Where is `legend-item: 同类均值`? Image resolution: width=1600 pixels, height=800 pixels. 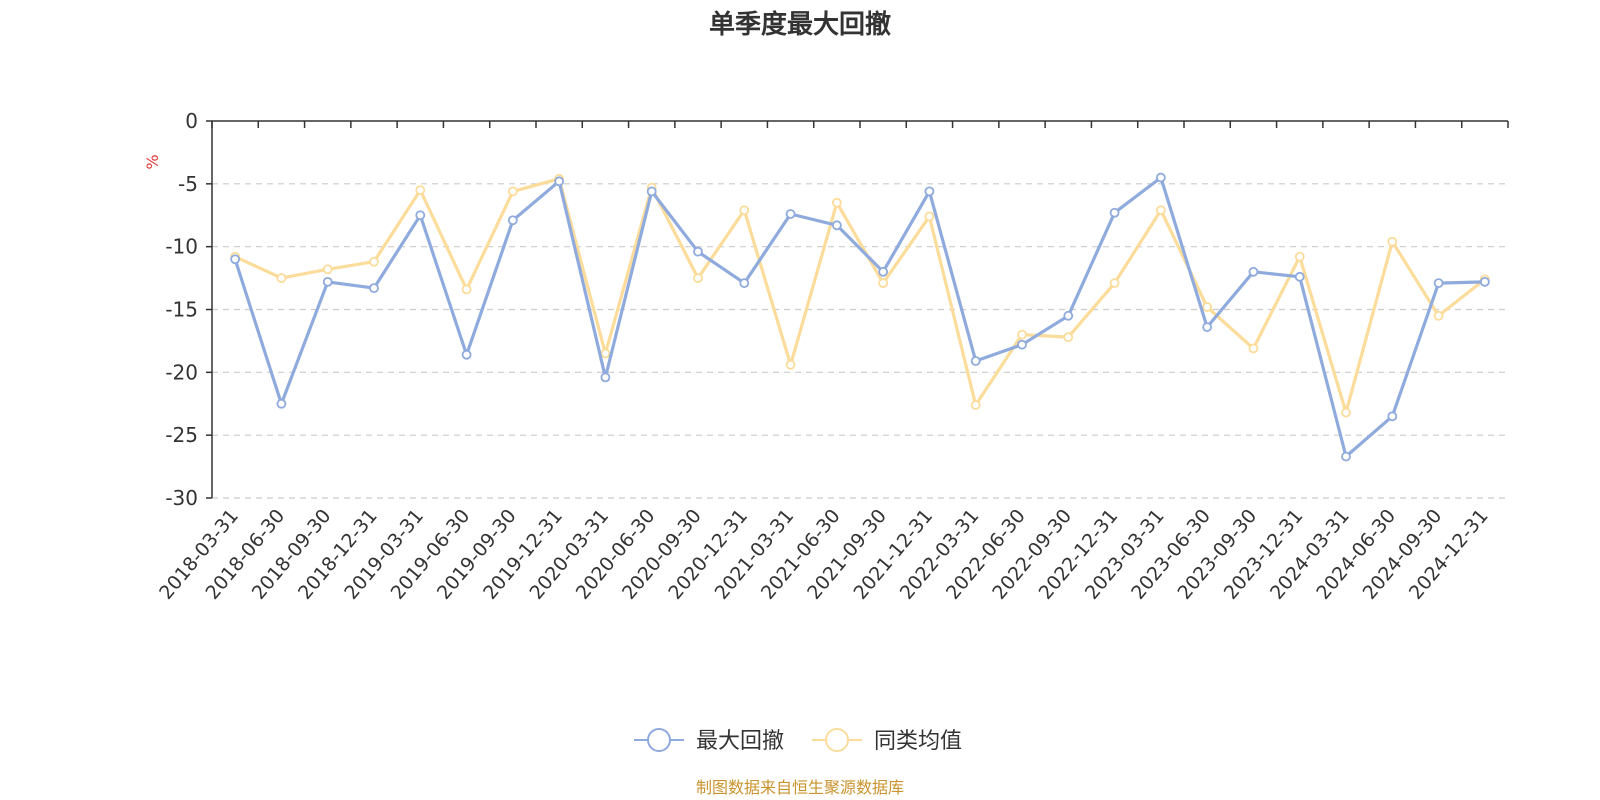 legend-item: 同类均值 is located at coordinates (887, 741).